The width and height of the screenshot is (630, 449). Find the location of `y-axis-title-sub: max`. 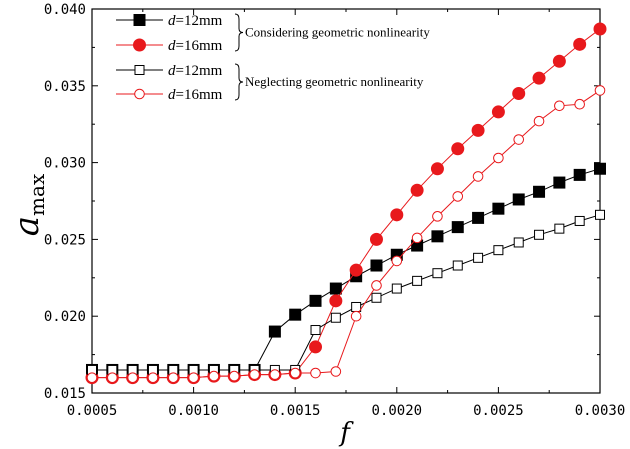

y-axis-title-sub: max is located at coordinates (37, 194).